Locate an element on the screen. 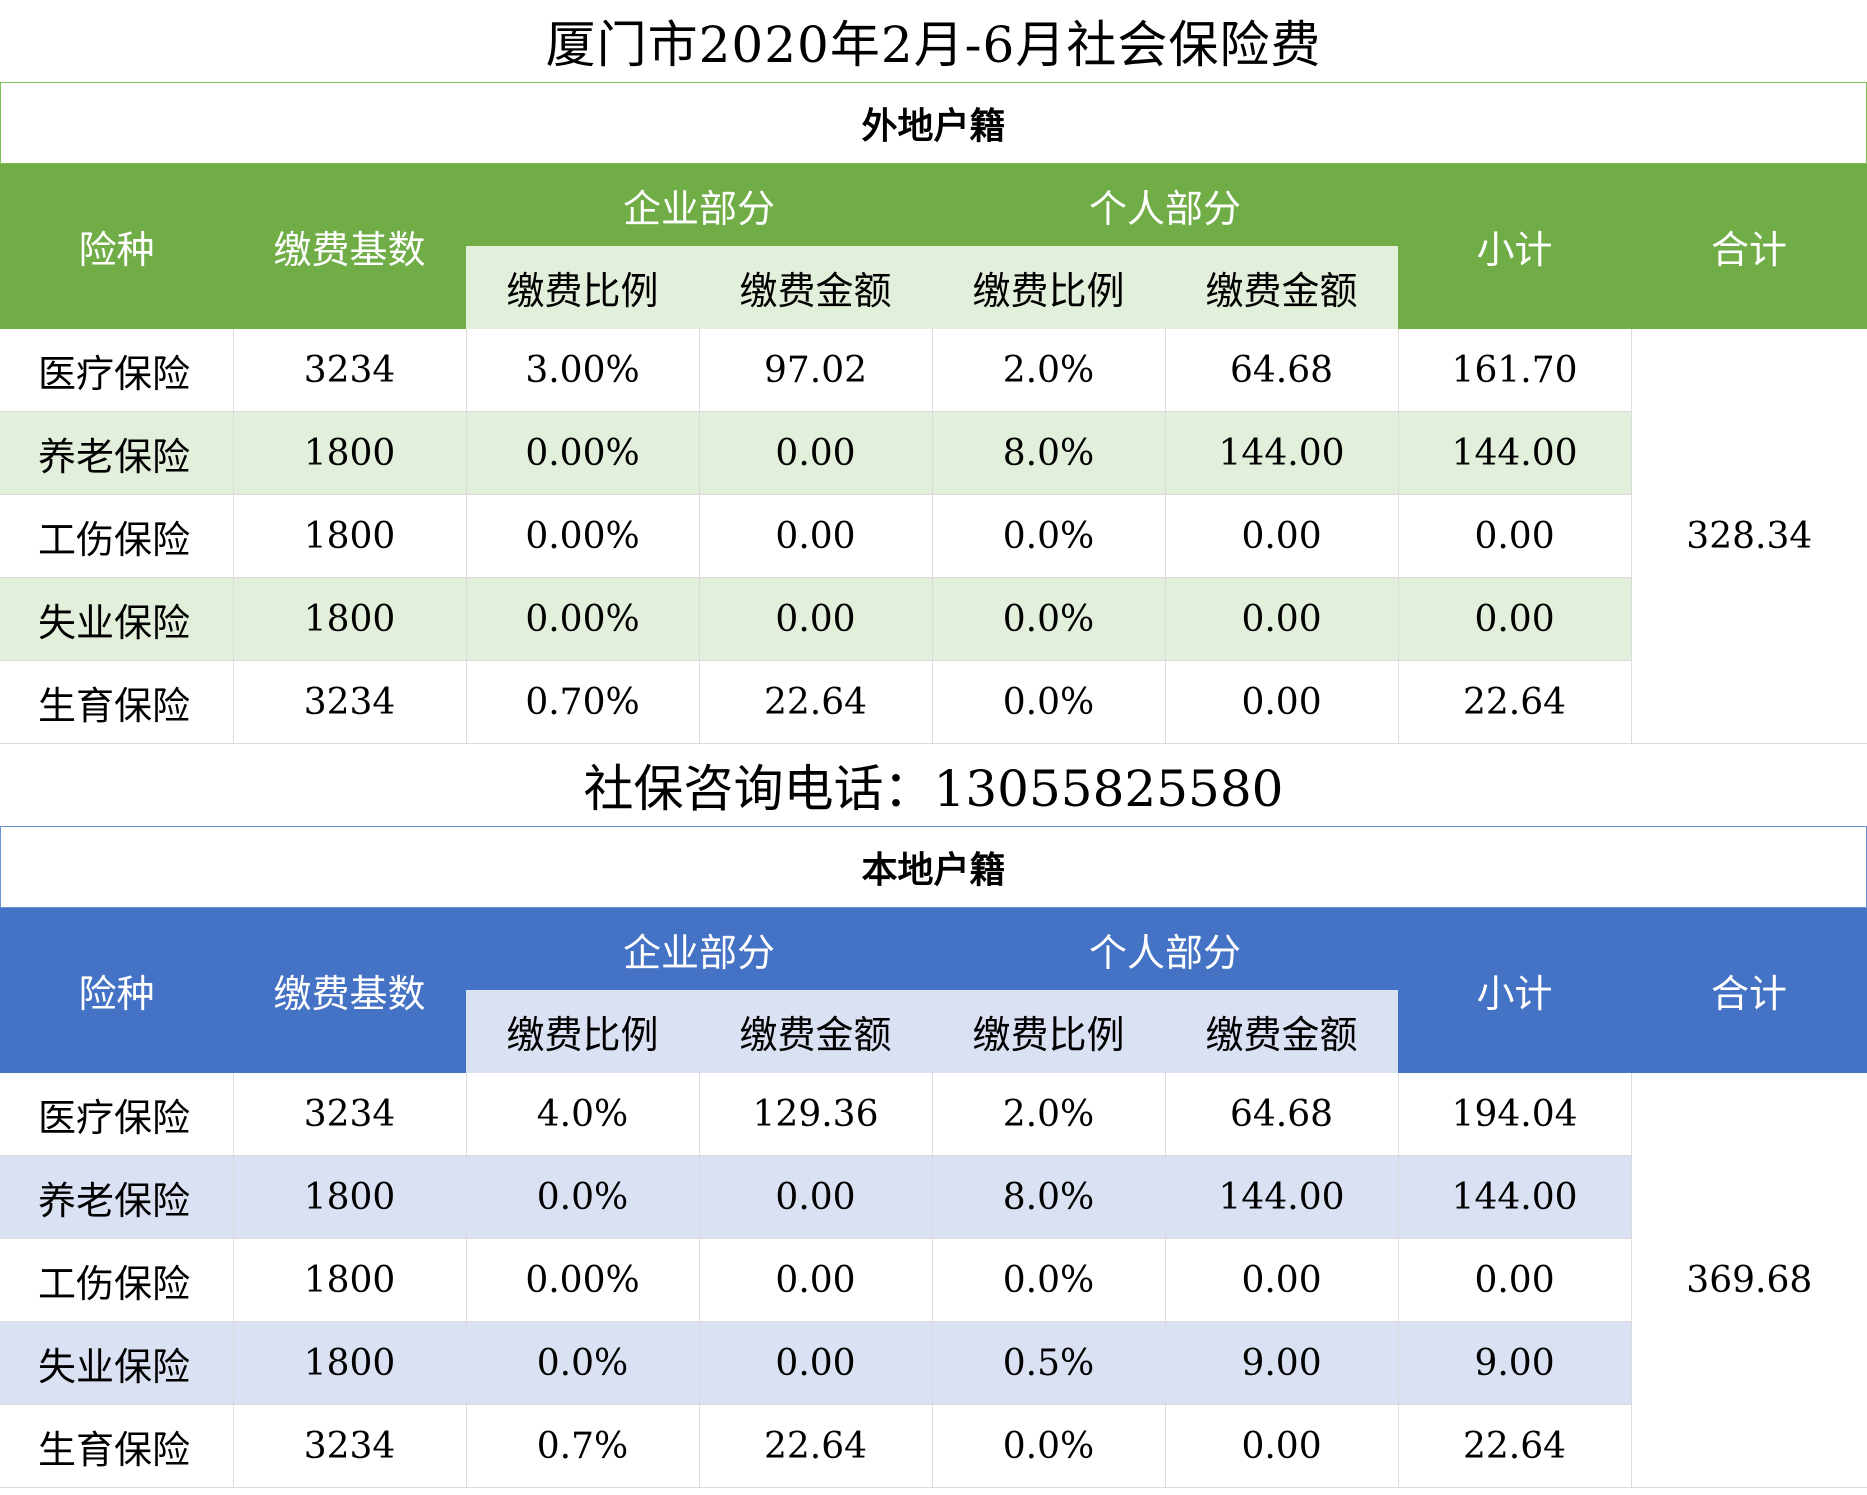 This screenshot has height=1495, width=1867. grand-total: 369.68 is located at coordinates (1749, 1280).